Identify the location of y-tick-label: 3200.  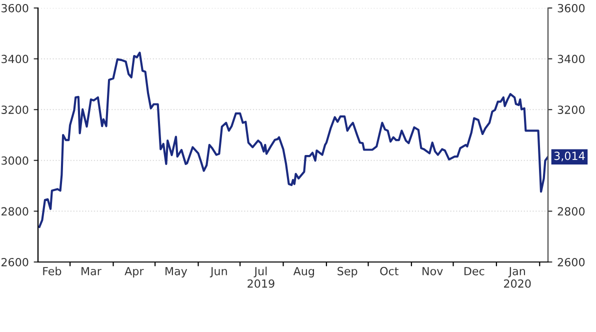
(15, 110).